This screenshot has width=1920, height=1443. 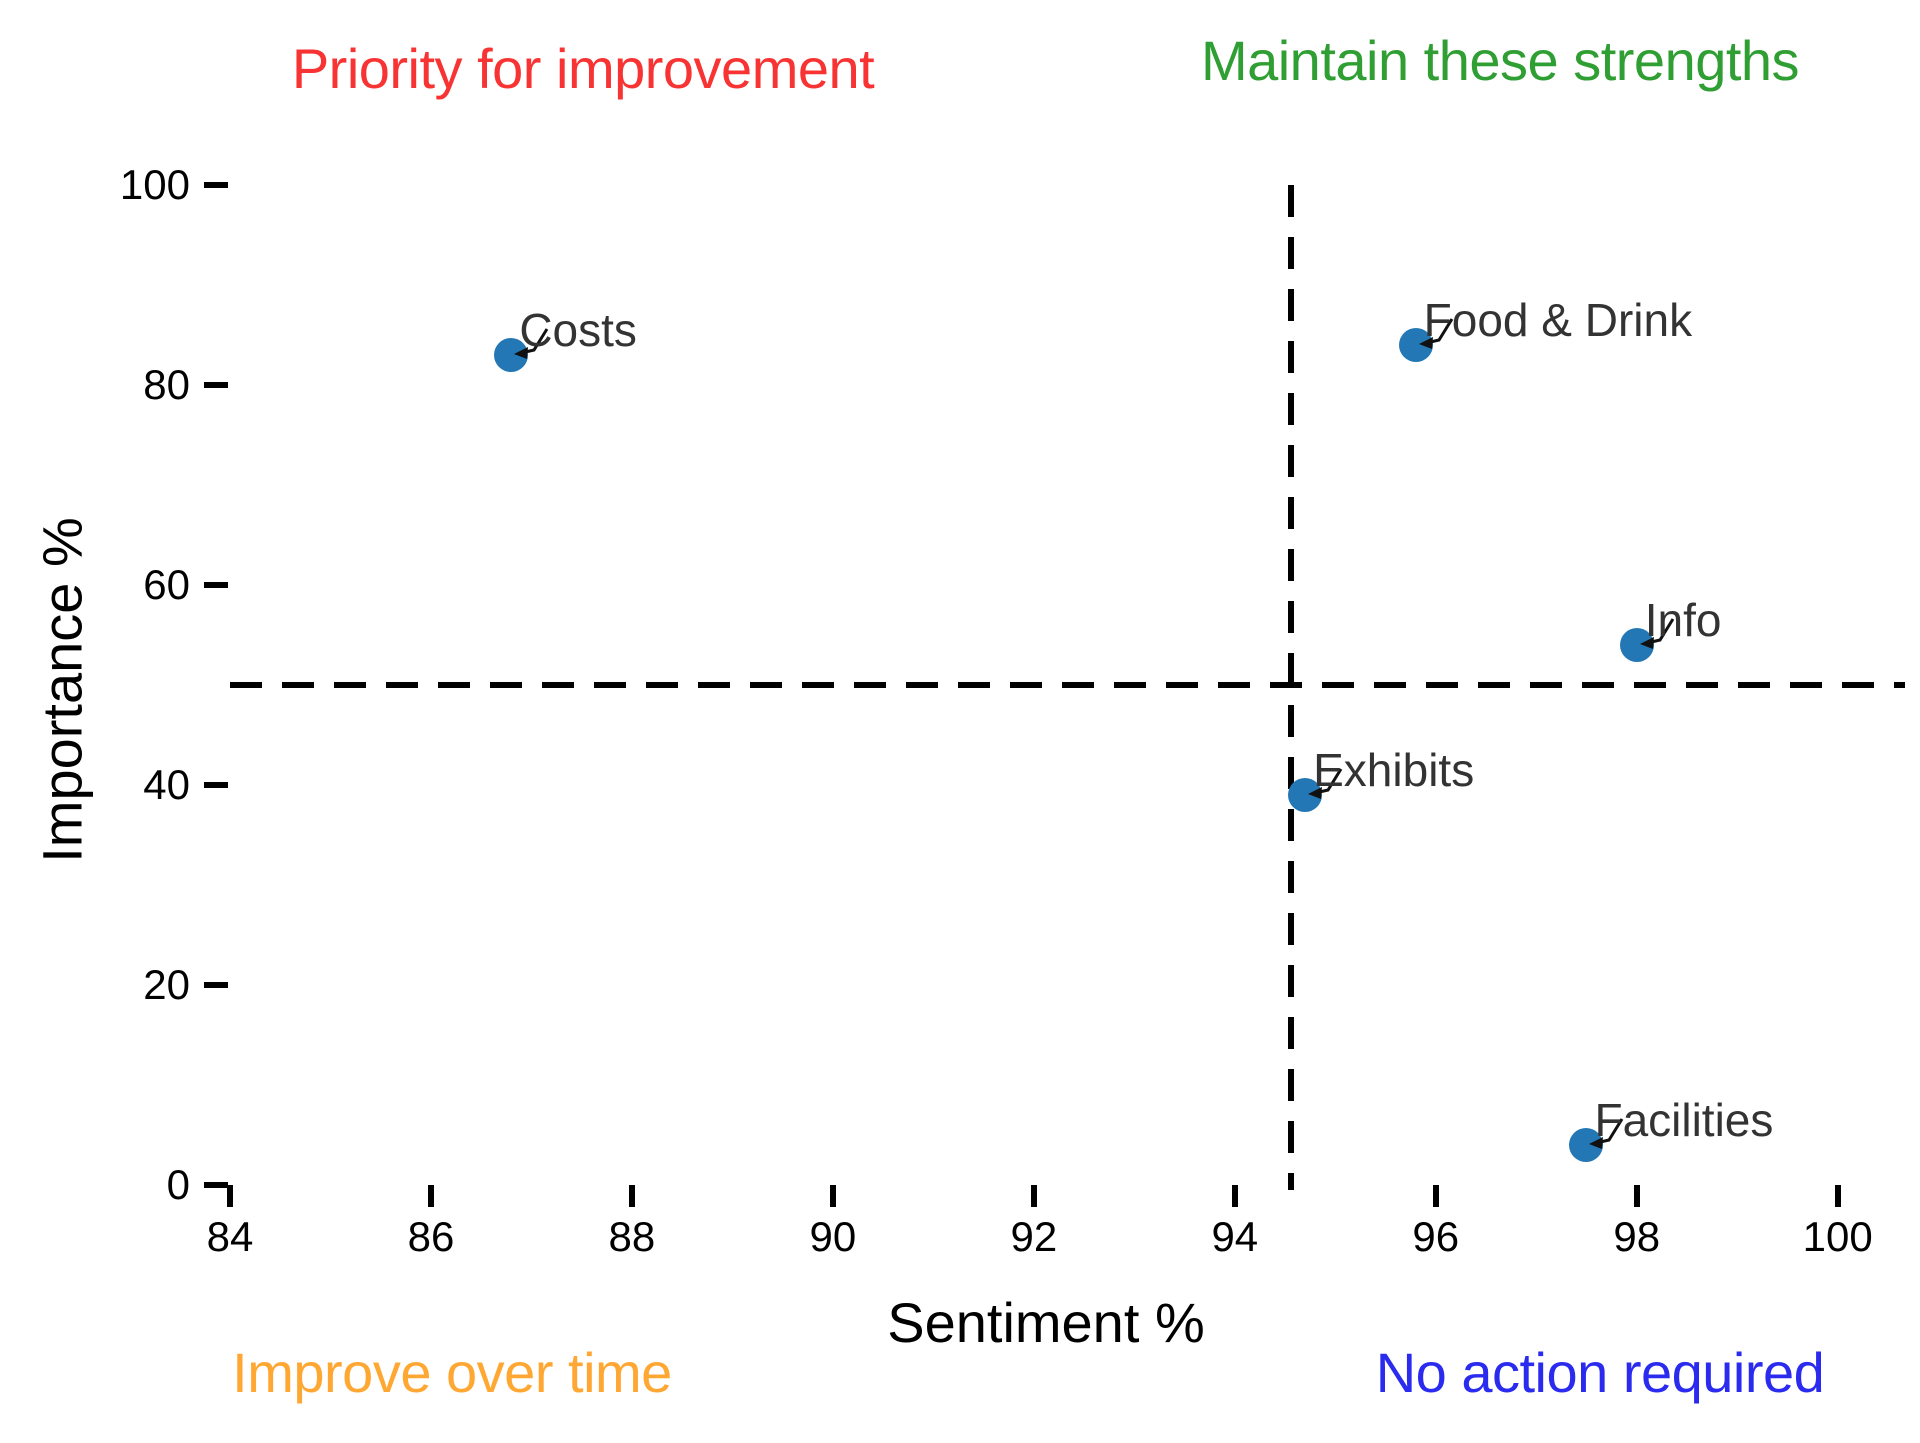 I want to click on quadrant-title-bottom-left: Improve over time, so click(x=452, y=1372).